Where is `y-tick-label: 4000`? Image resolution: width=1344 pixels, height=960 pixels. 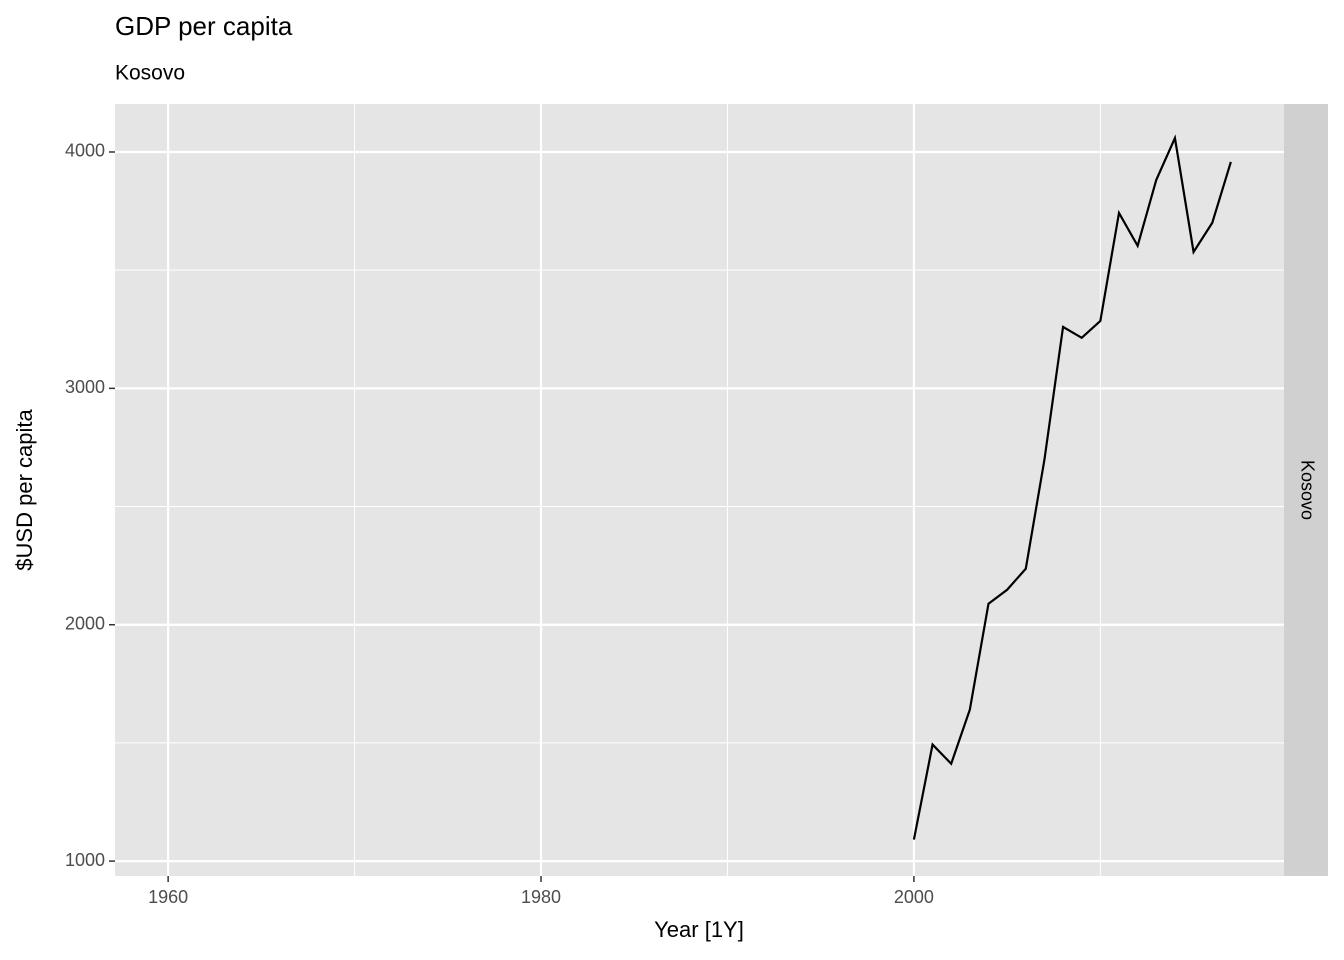
y-tick-label: 4000 is located at coordinates (85, 151).